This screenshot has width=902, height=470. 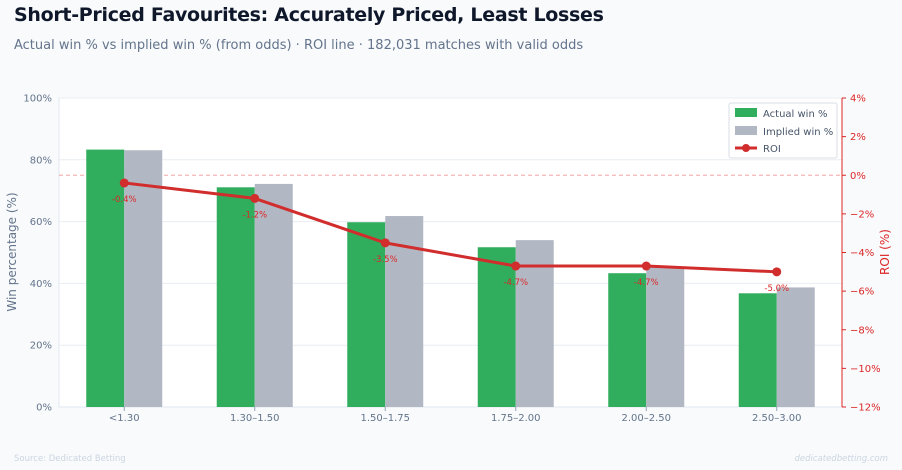 What do you see at coordinates (646, 418) in the screenshot?
I see `x-tick-label: 2.00–2.50` at bounding box center [646, 418].